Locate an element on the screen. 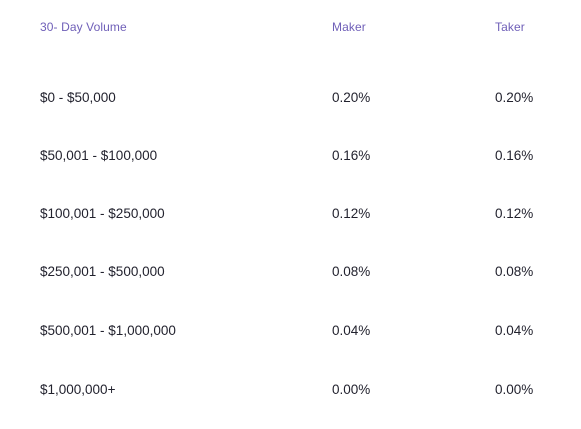 The height and width of the screenshot is (429, 581). volume-cell: $500,001 - $1,000,000 is located at coordinates (108, 330).